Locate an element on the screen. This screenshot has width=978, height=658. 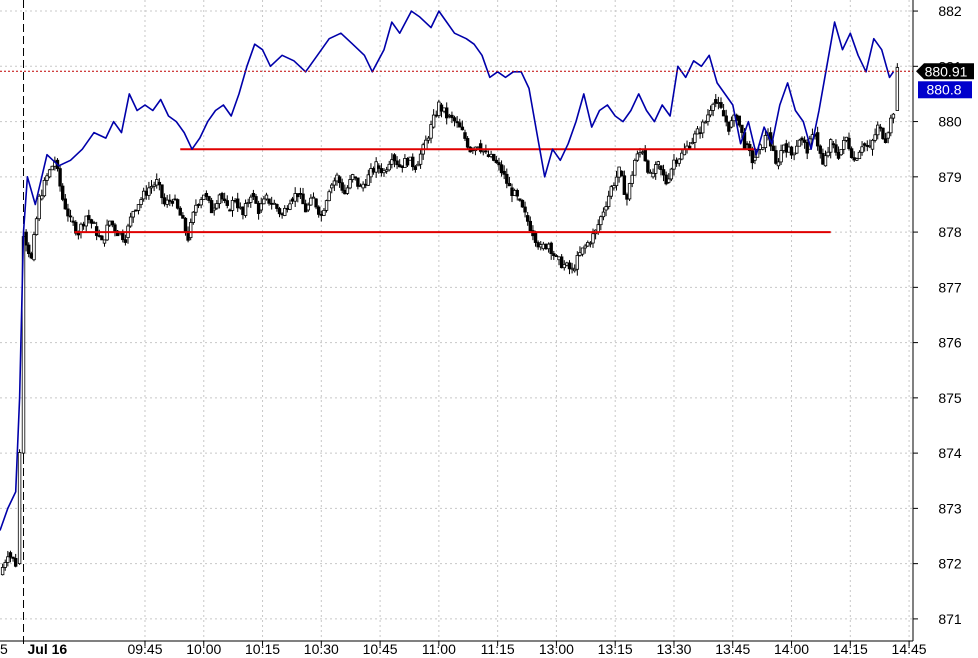
x-tick-label: 09:45 is located at coordinates (144, 649).